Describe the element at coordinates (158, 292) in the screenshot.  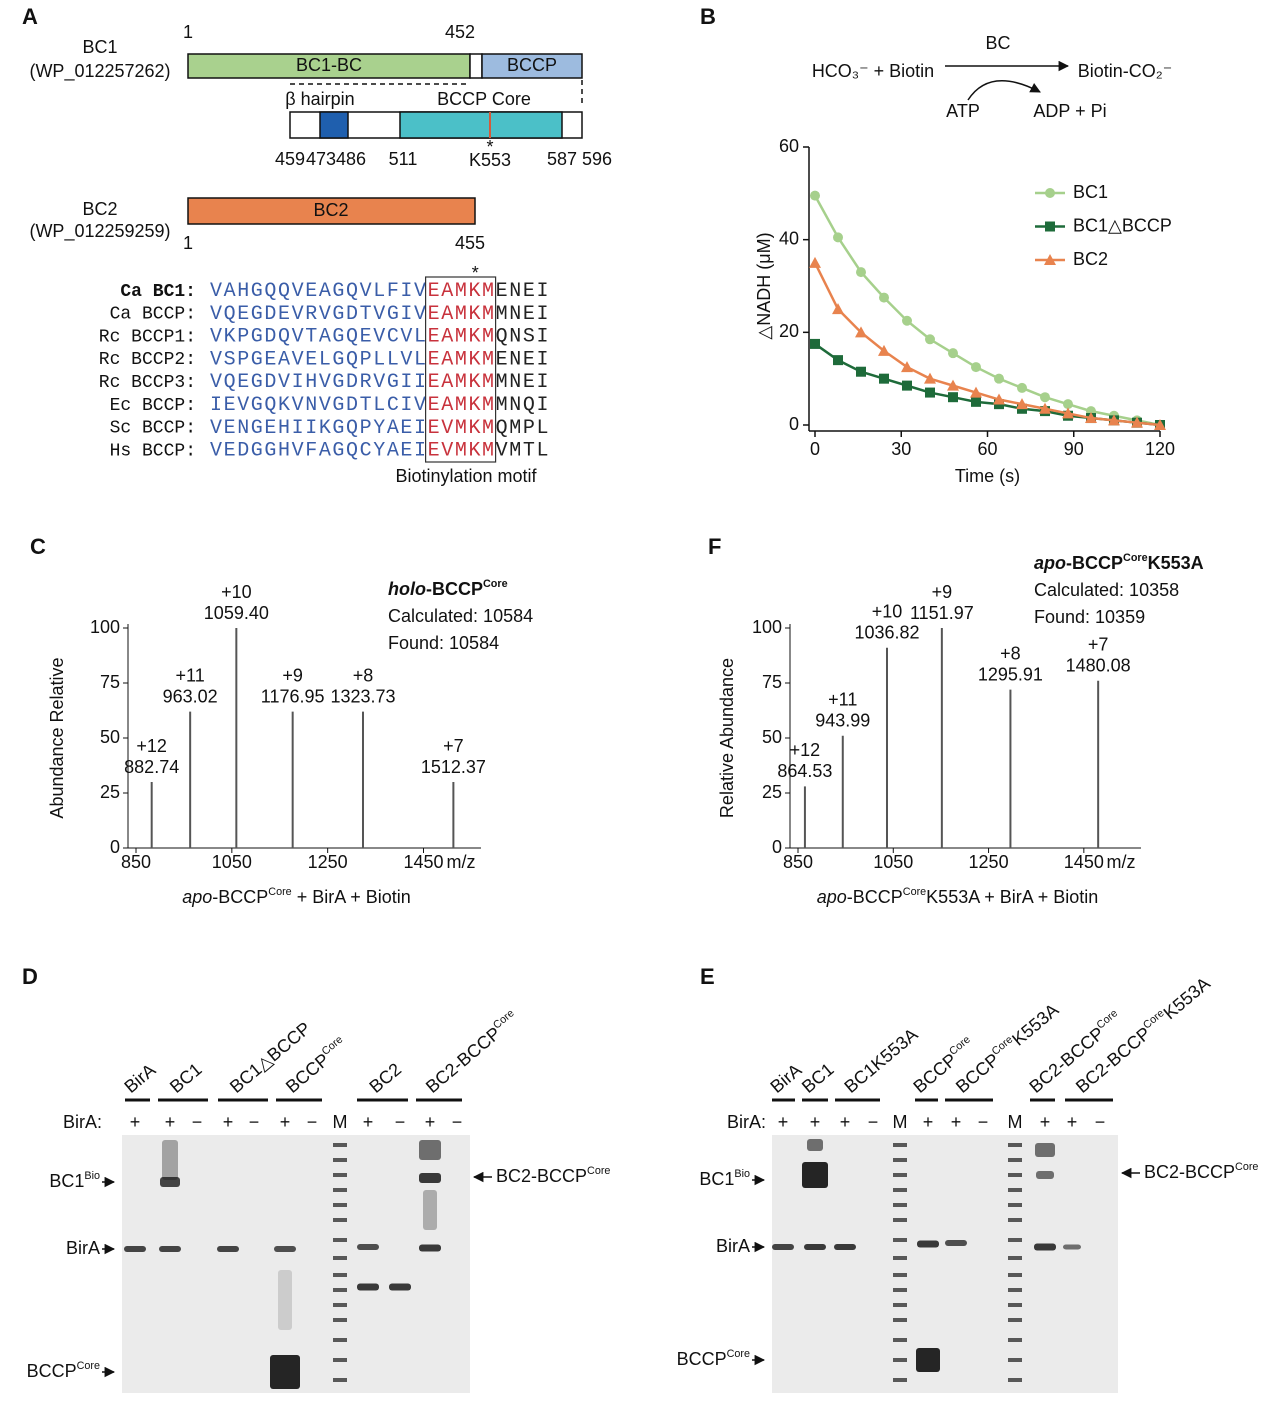
I see `species: Ca BC1:` at that location.